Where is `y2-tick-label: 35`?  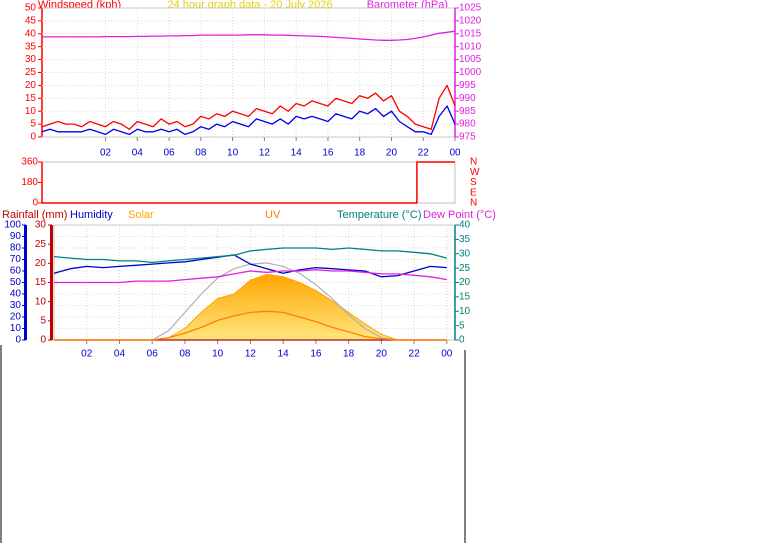 y2-tick-label: 35 is located at coordinates (465, 239).